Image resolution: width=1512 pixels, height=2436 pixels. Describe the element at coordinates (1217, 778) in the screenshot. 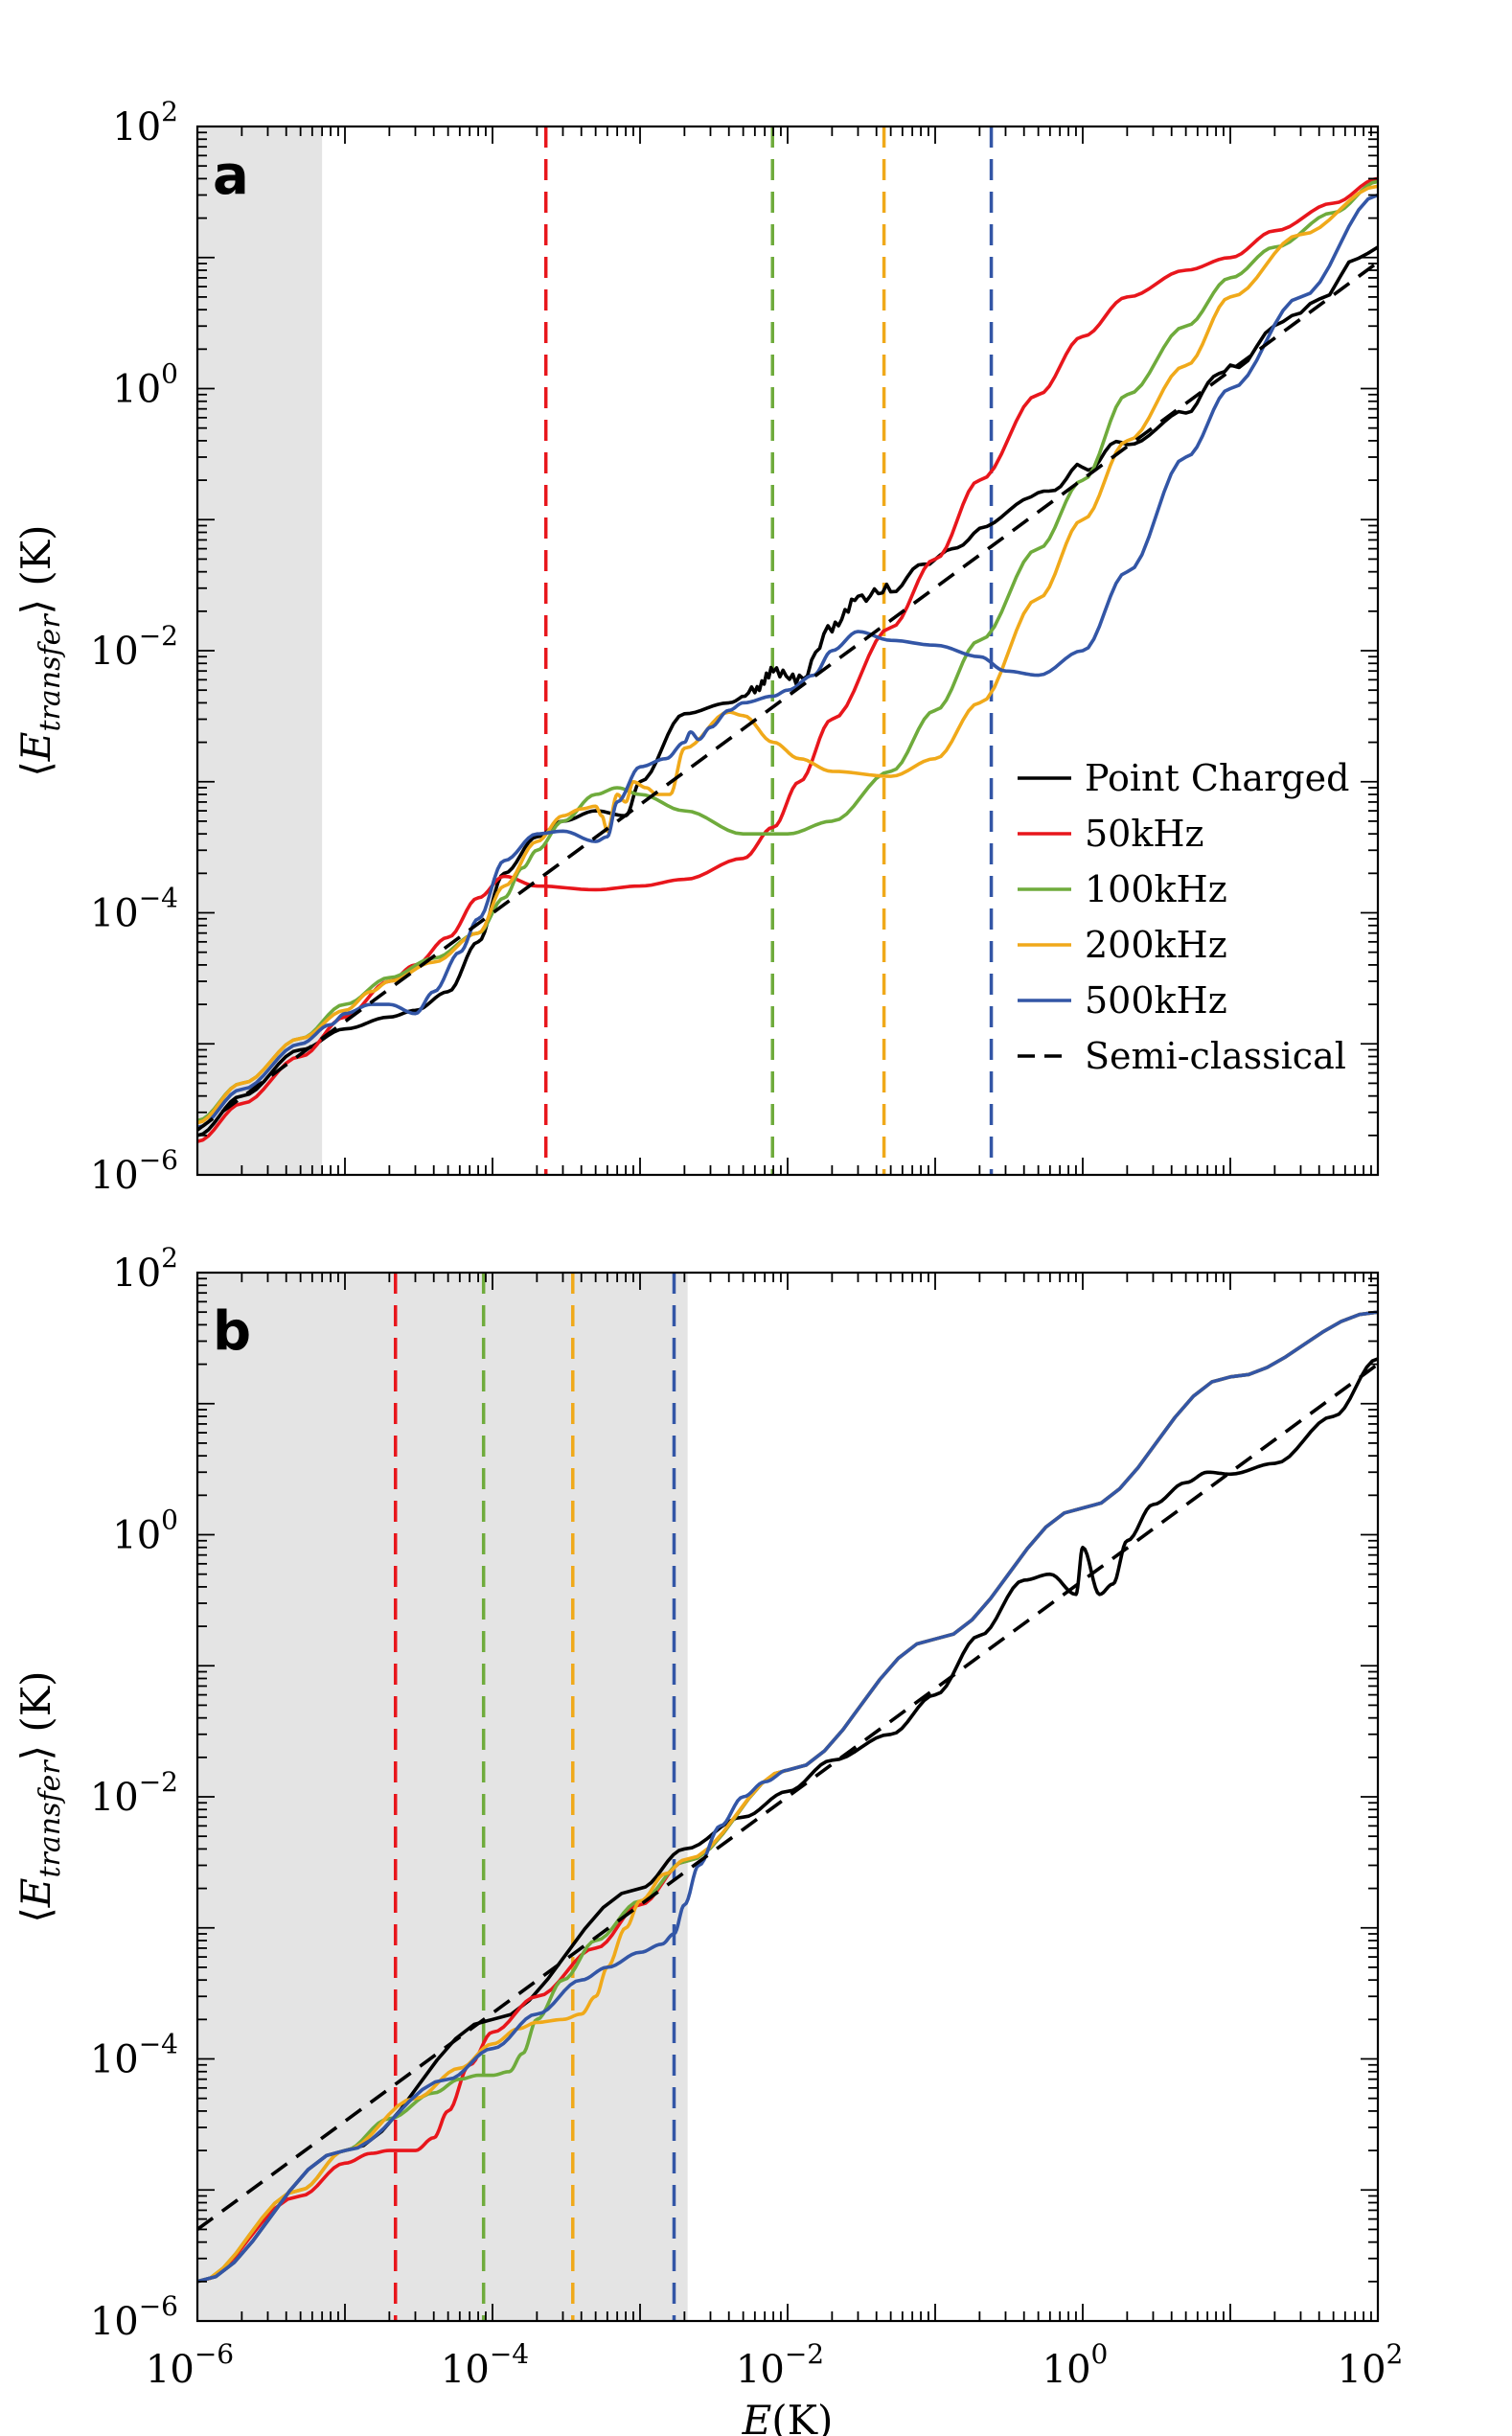

I see `legend-label: Point Charged` at that location.